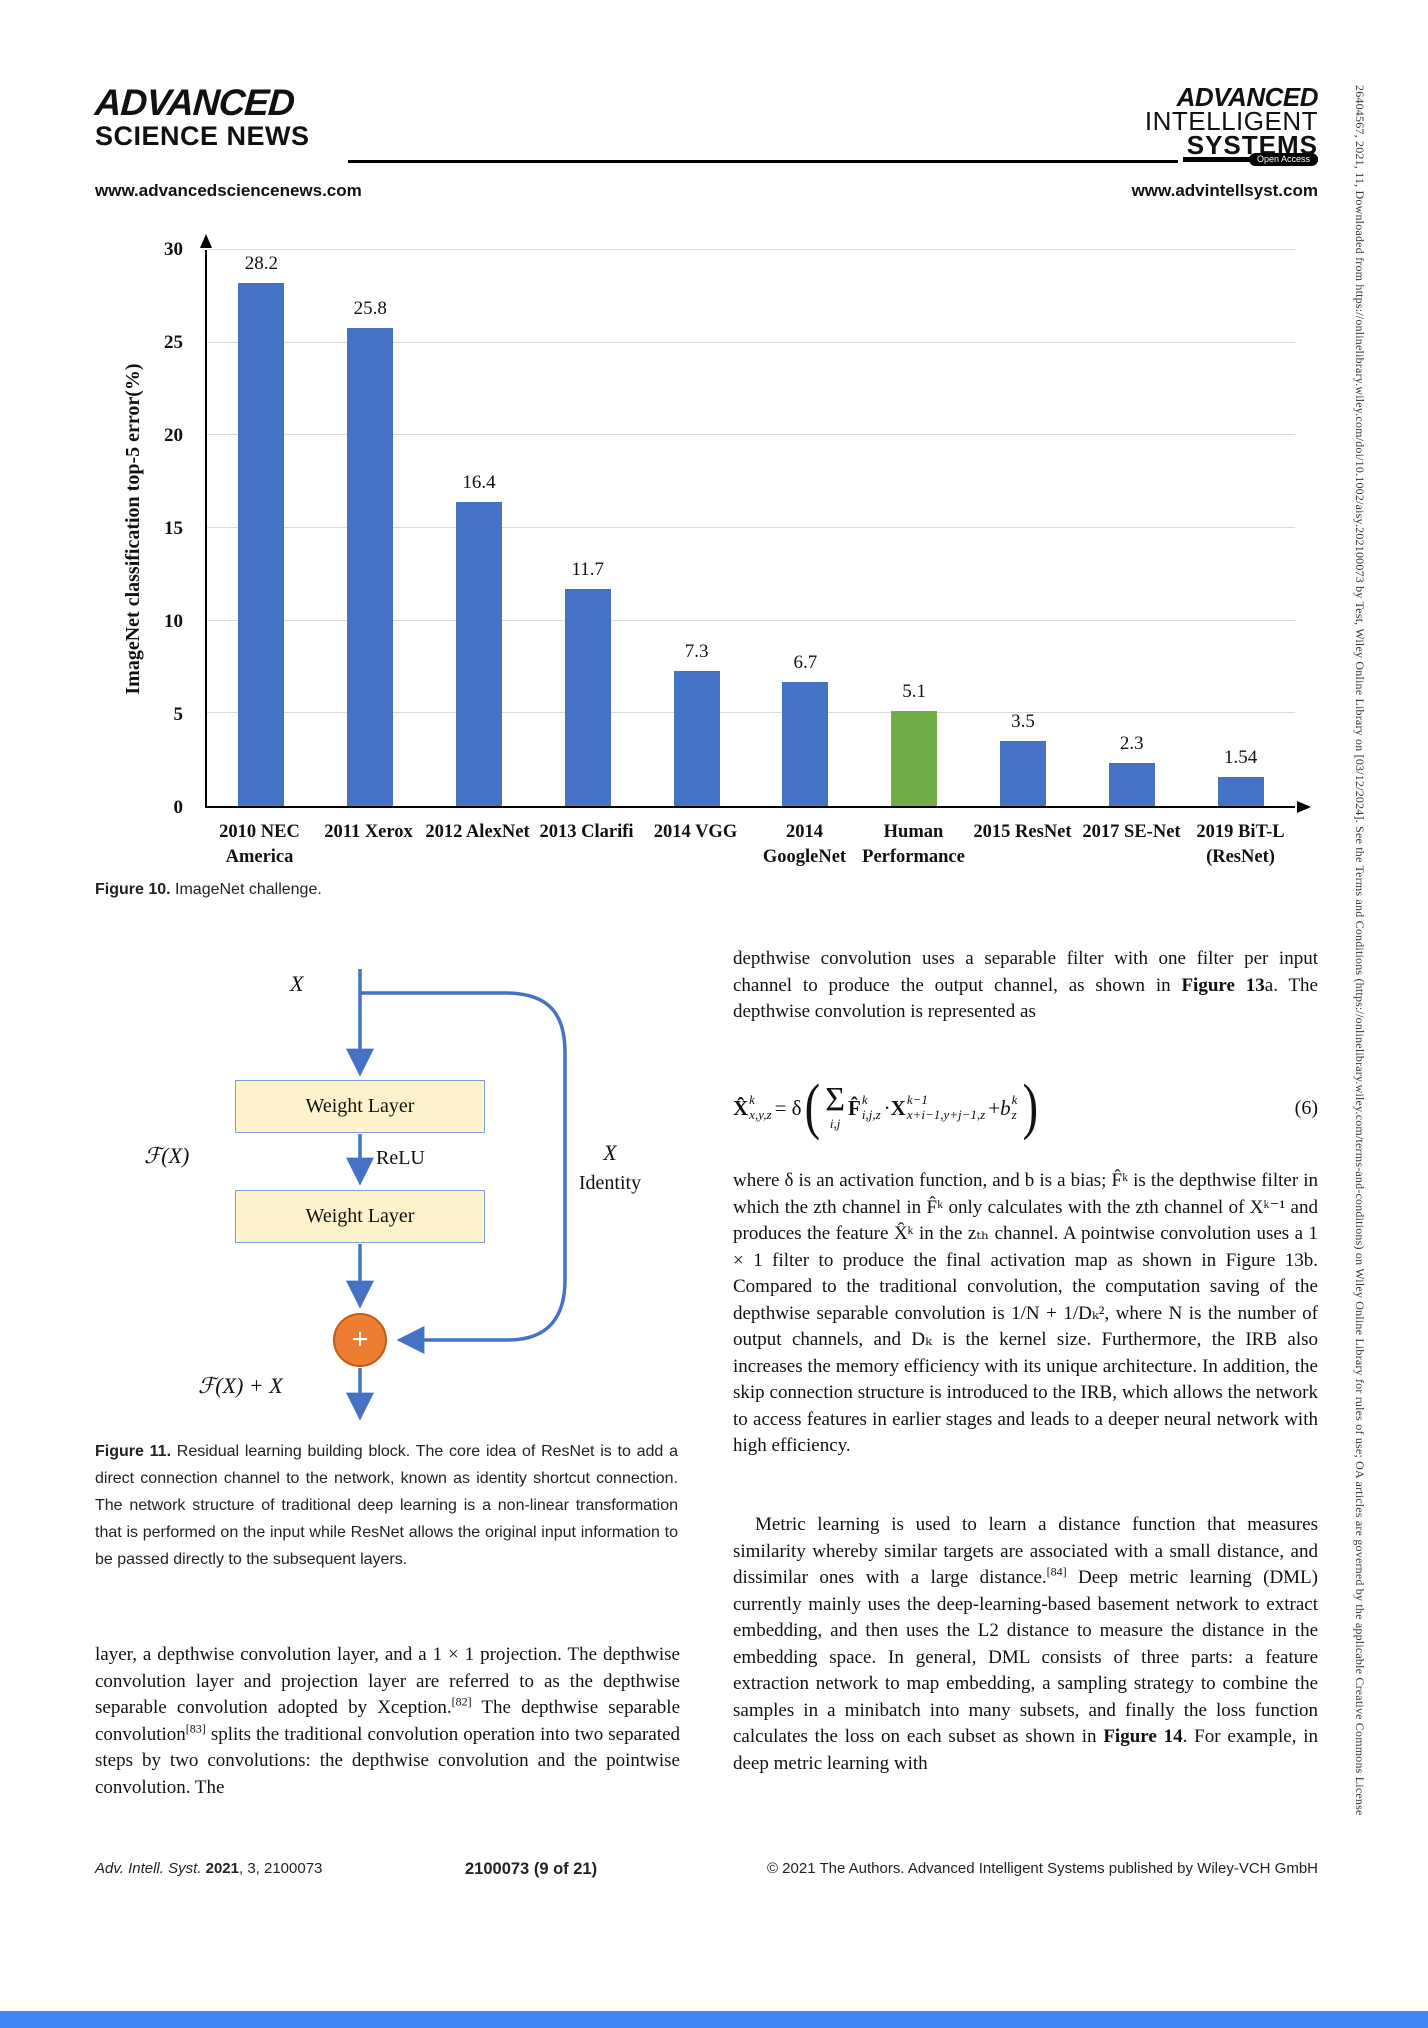 This screenshot has height=2028, width=1428. I want to click on viewer-bottom-bar, so click(714, 2019).